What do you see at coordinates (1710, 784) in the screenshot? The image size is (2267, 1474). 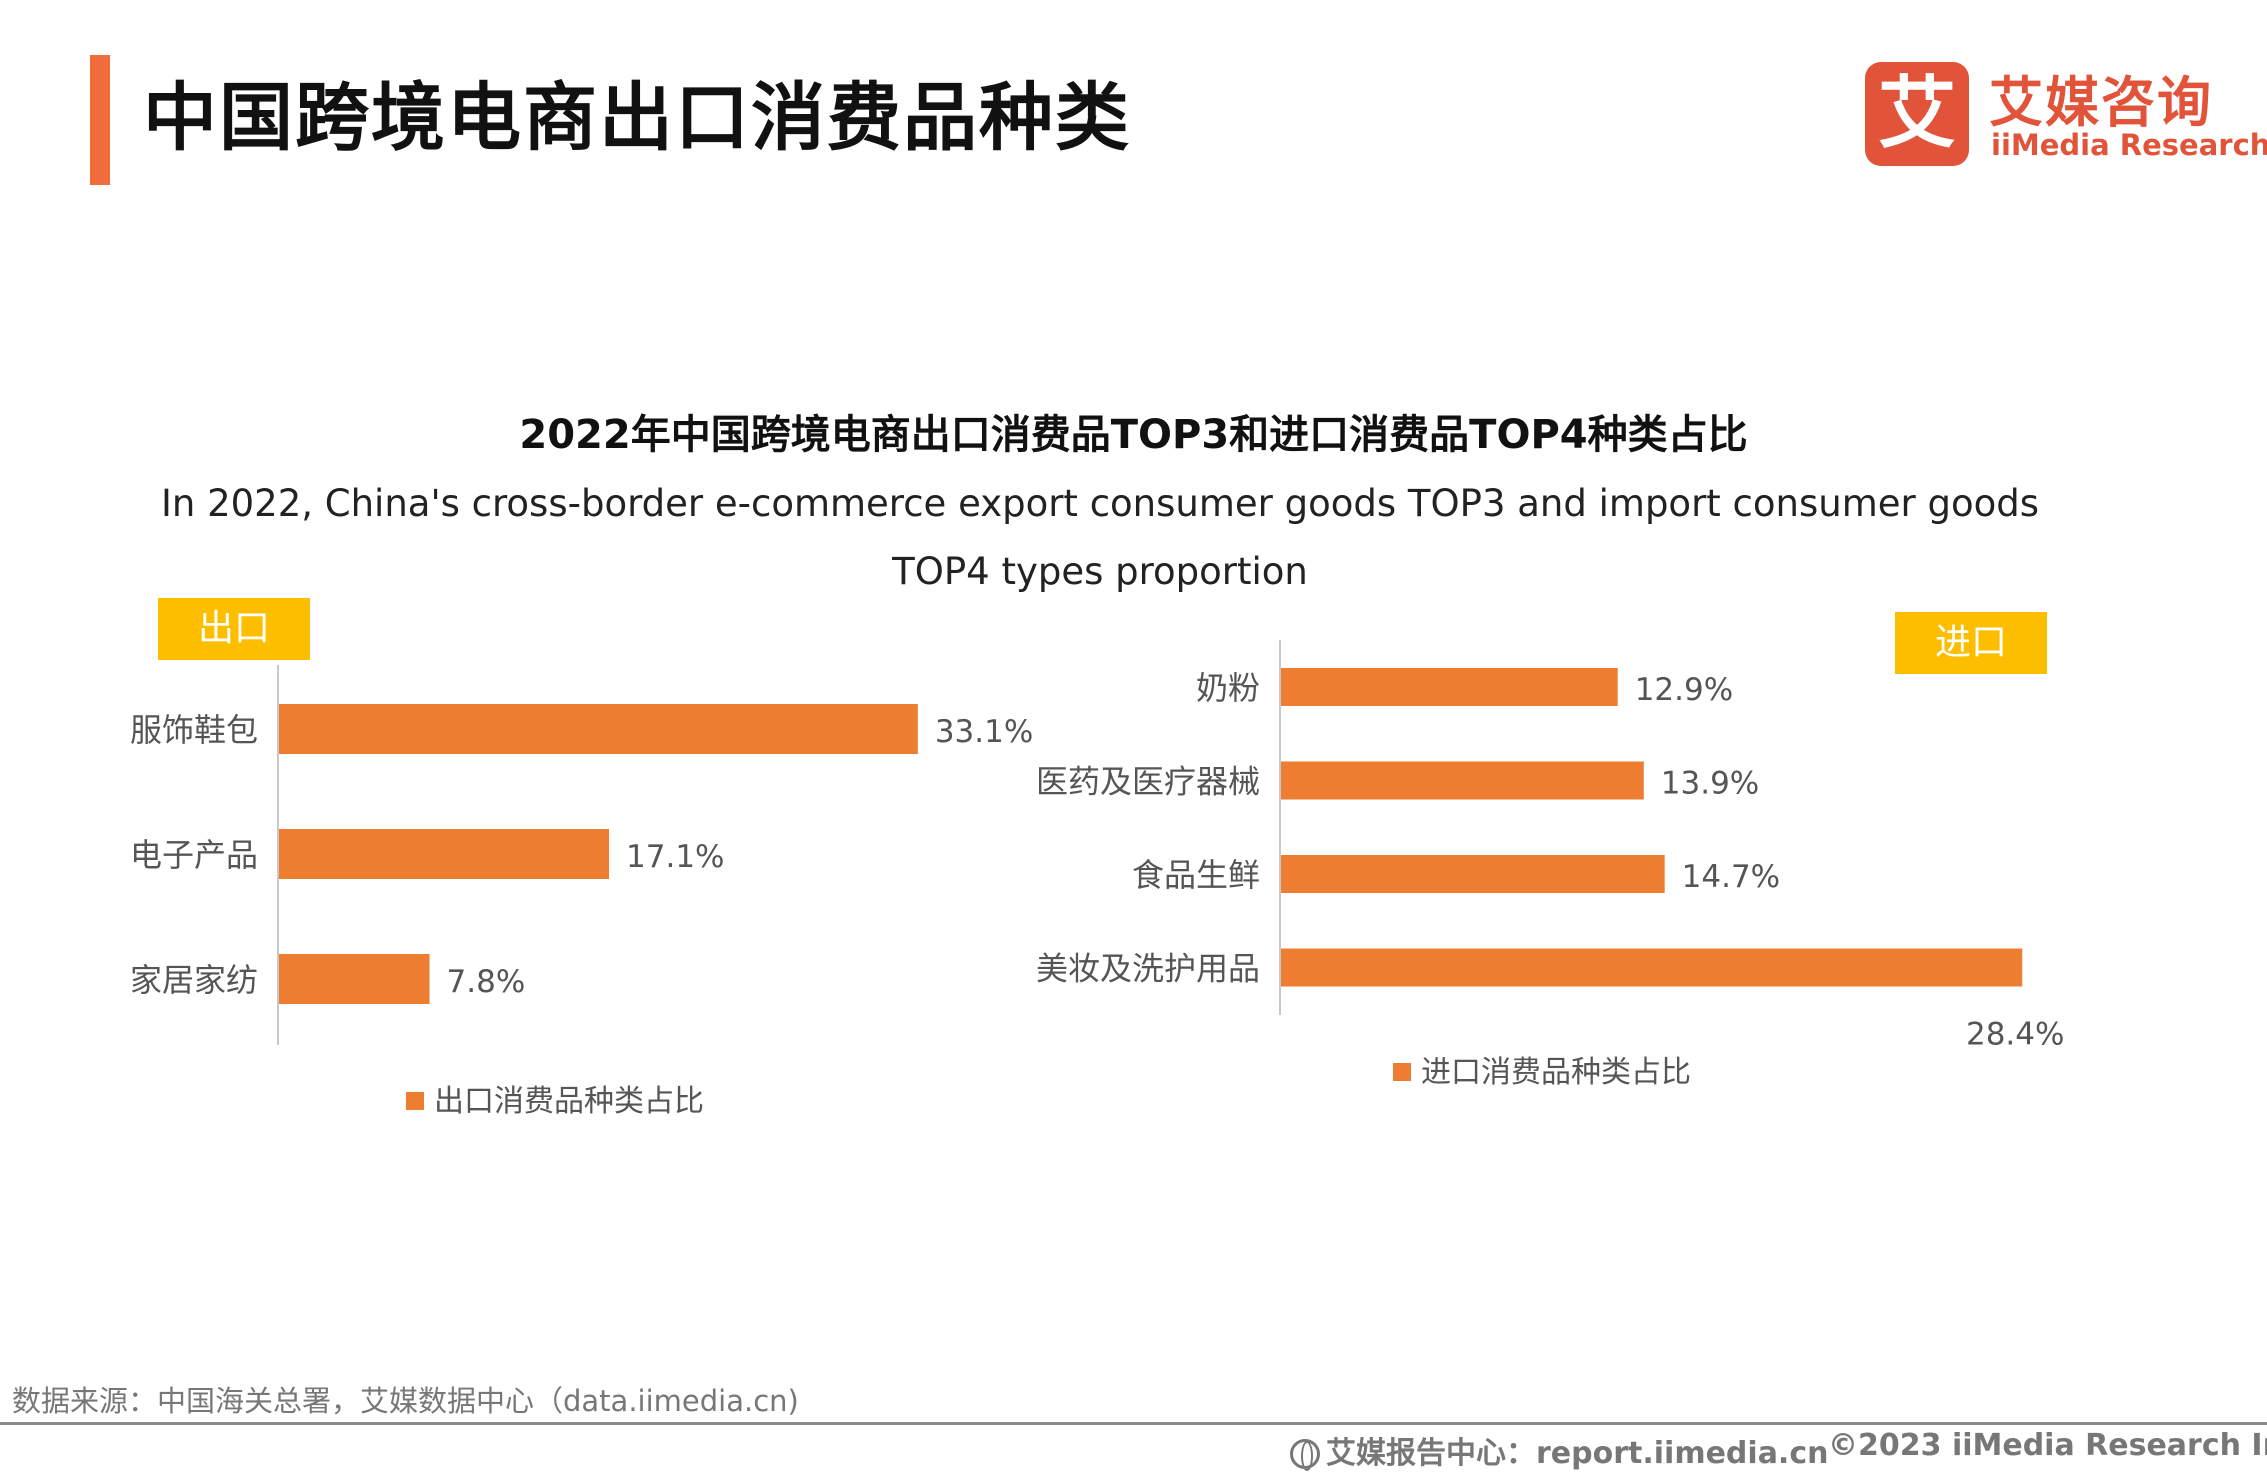 I see `import-data-label: 13.9%` at bounding box center [1710, 784].